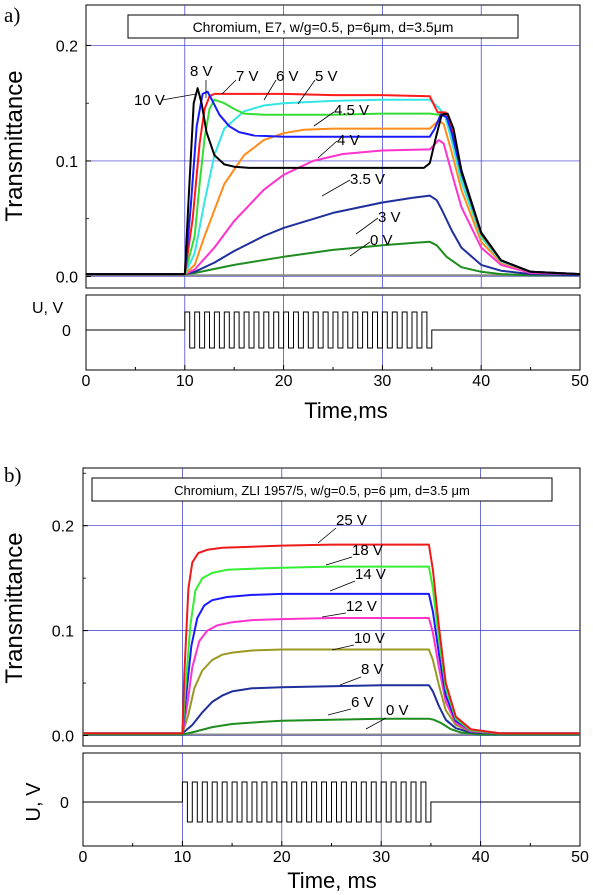 The width and height of the screenshot is (593, 895). What do you see at coordinates (14, 145) in the screenshot?
I see `panel-a-y-label: Transmittance` at bounding box center [14, 145].